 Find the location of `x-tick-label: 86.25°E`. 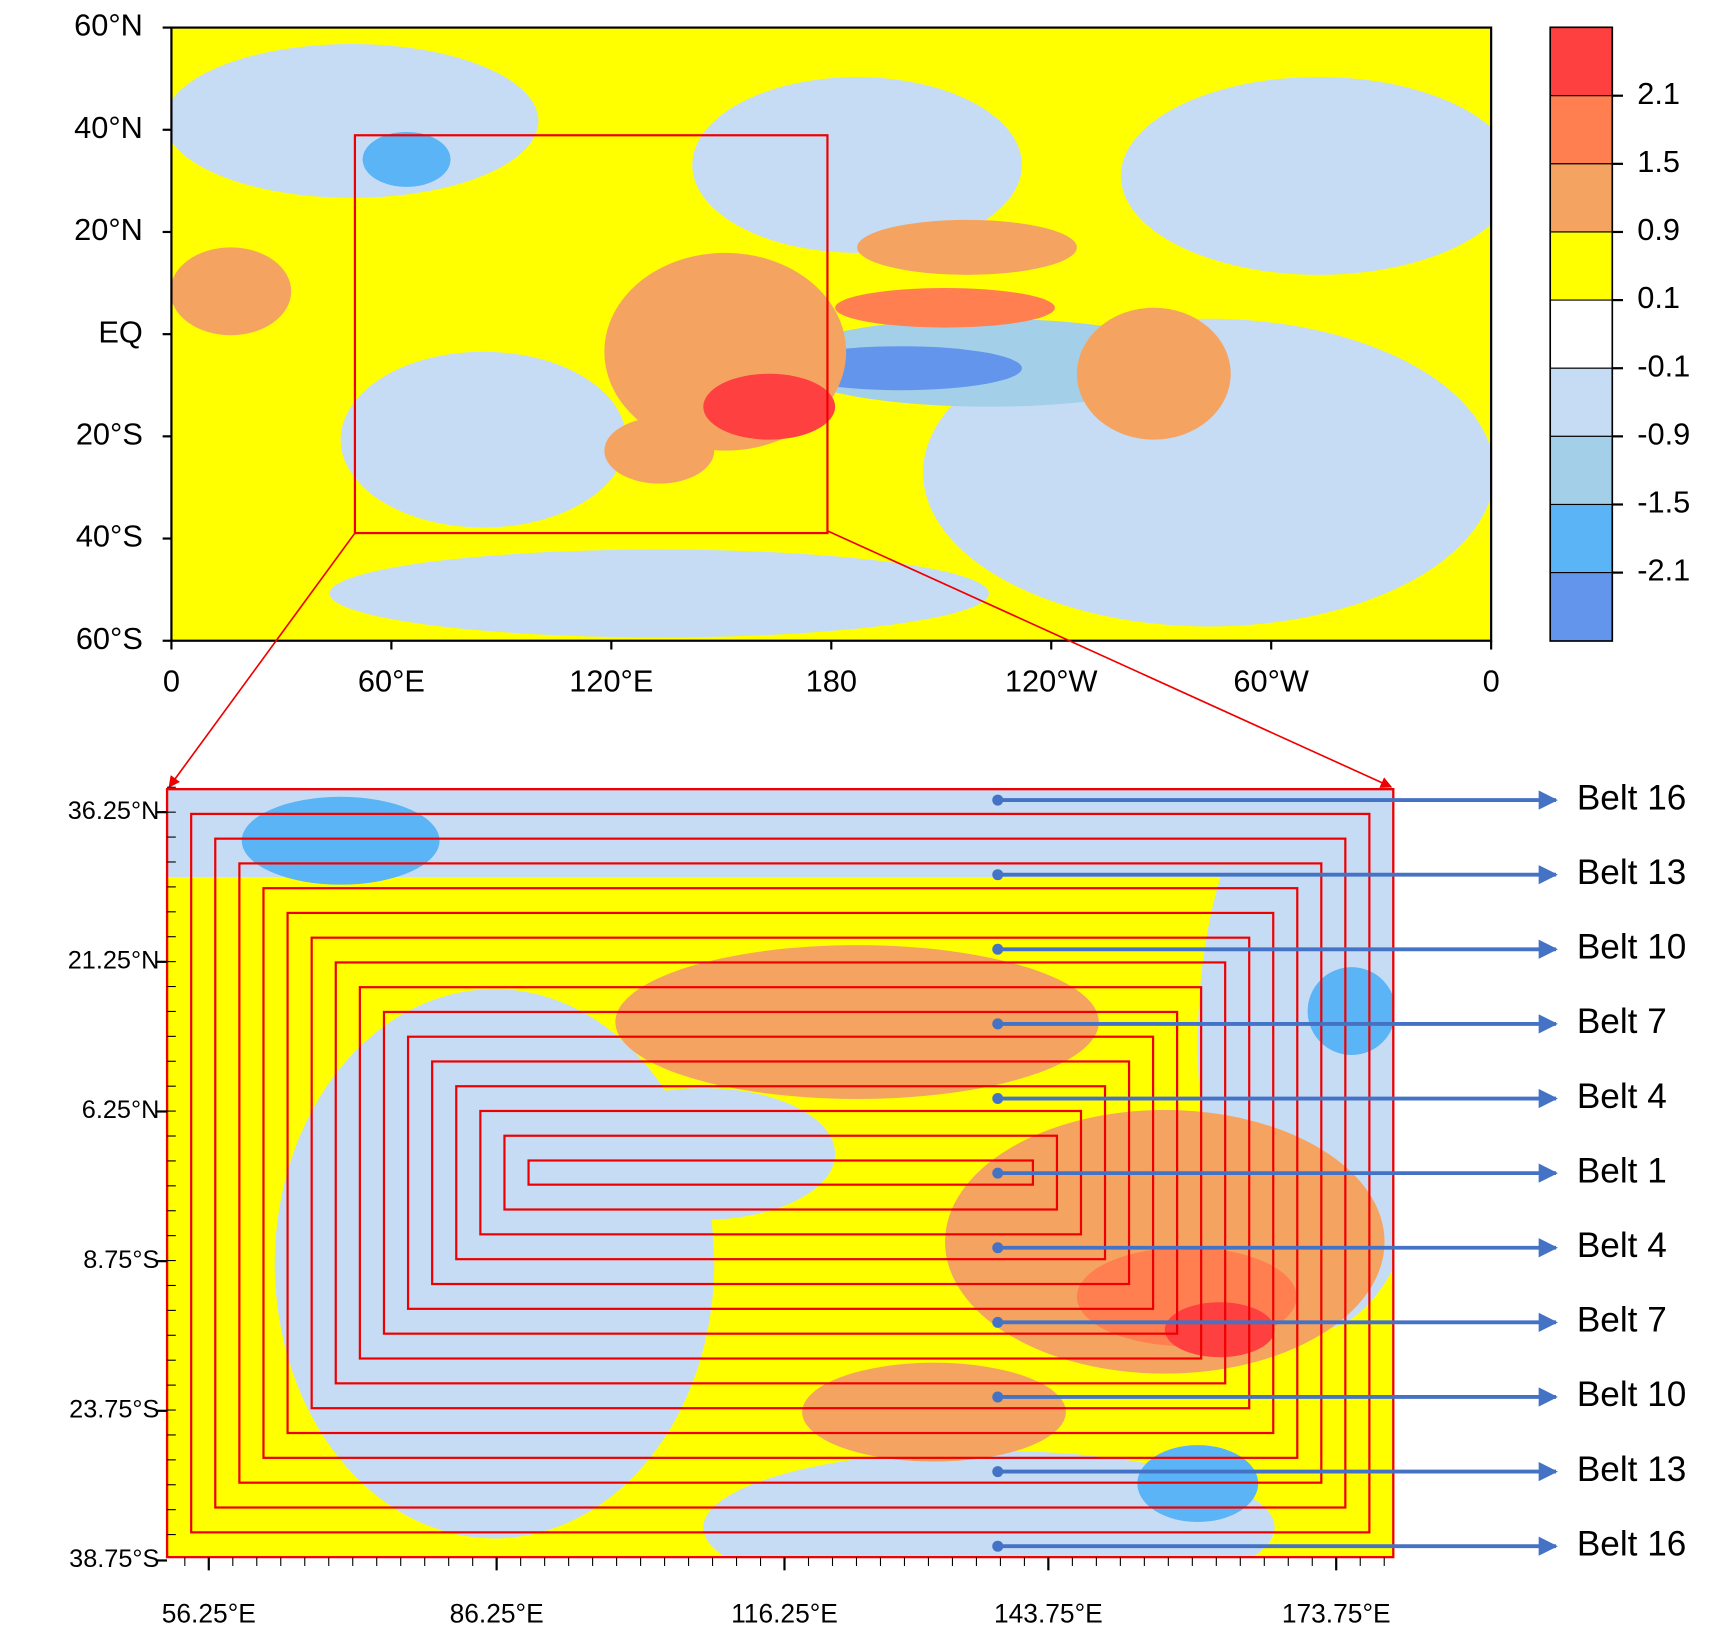

x-tick-label: 86.25°E is located at coordinates (497, 1613).